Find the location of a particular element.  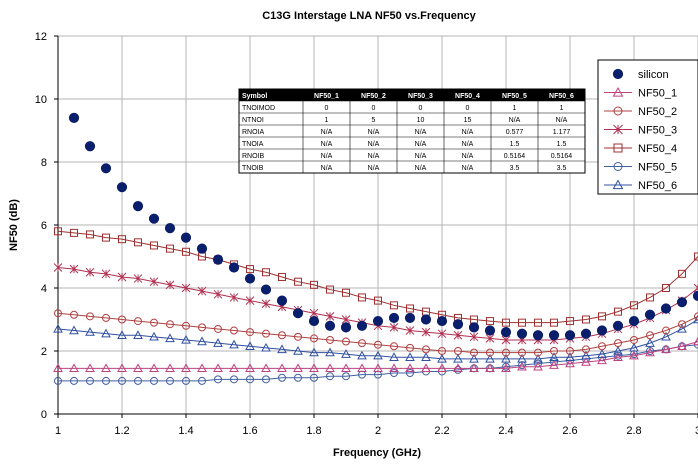

table-cell: 0 is located at coordinates (374, 108).